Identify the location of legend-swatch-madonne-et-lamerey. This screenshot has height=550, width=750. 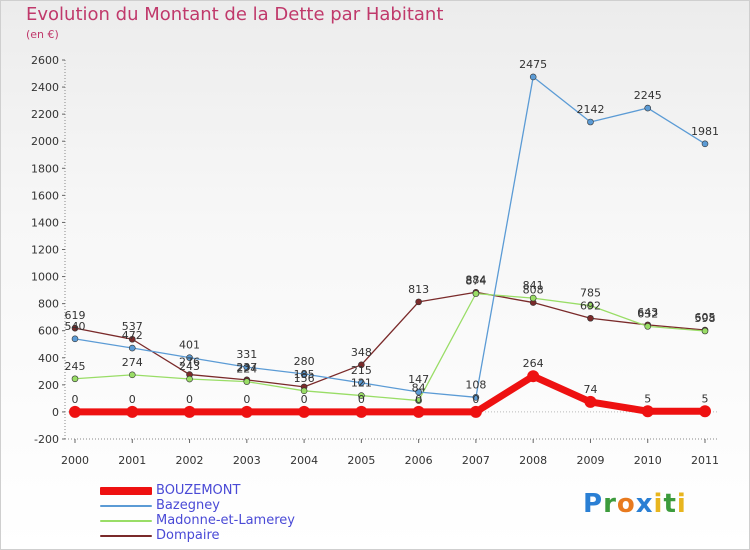
(126, 521).